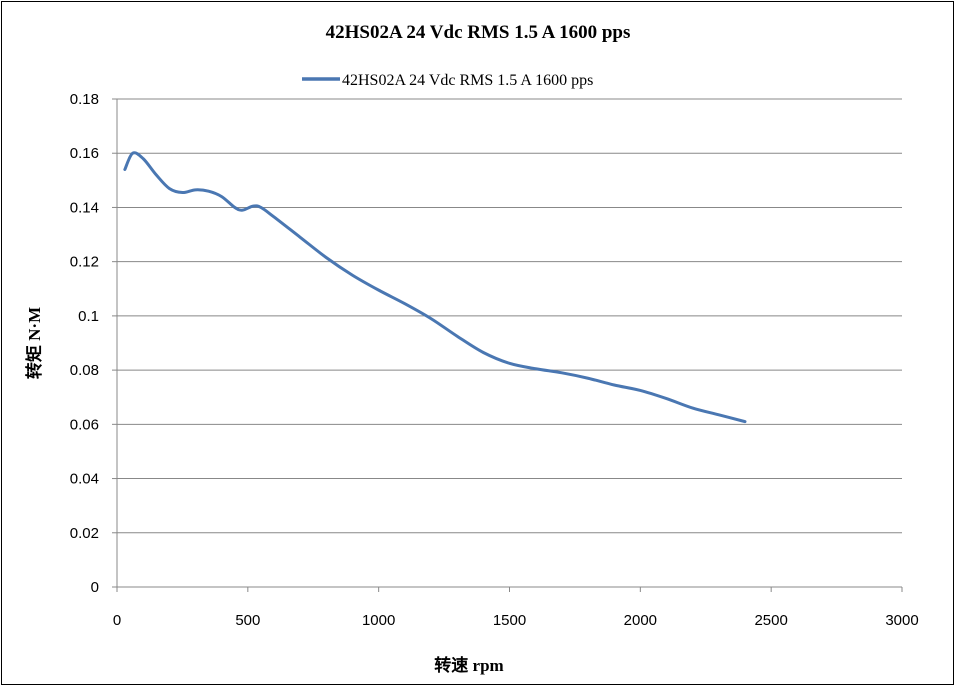 This screenshot has height=688, width=957. Describe the element at coordinates (84, 424) in the screenshot. I see `y-tick-label: 0.06` at that location.